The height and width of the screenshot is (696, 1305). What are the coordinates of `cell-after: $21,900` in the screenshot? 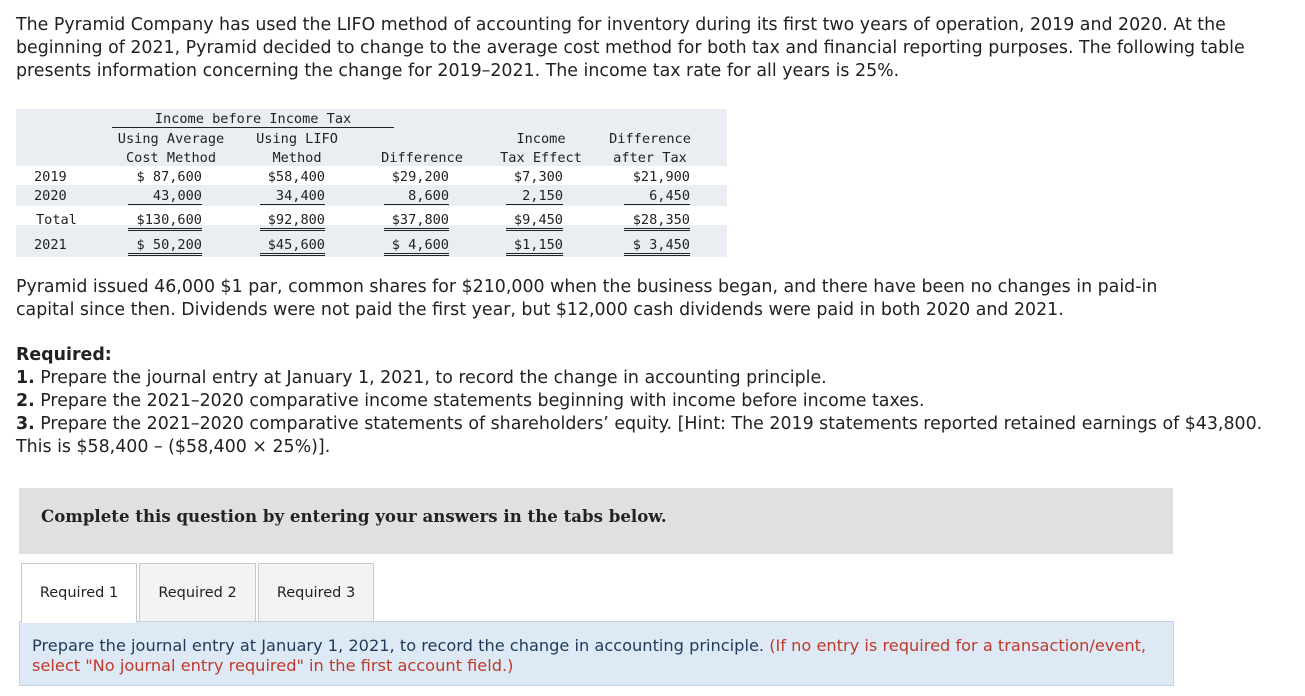 It's located at (661, 177).